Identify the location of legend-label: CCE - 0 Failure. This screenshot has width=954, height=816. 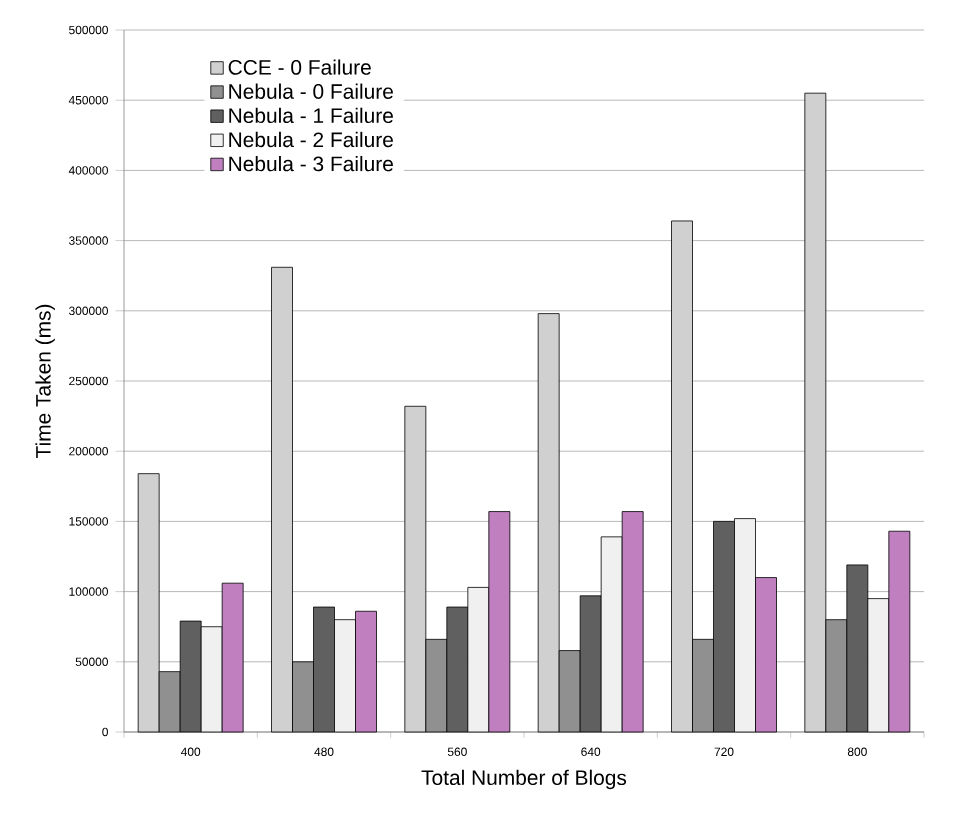
(299, 67).